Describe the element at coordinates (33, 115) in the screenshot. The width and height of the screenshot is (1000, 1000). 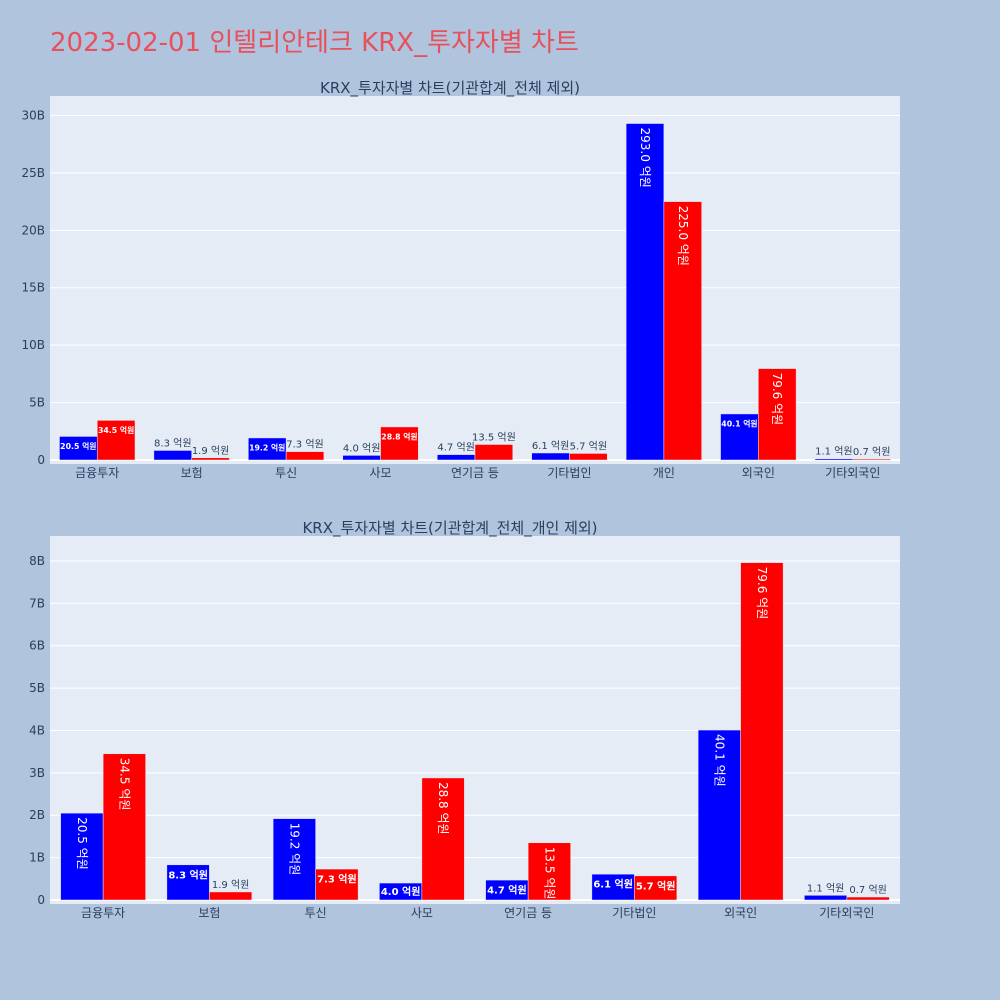
I see `y-tick-label: 30B` at that location.